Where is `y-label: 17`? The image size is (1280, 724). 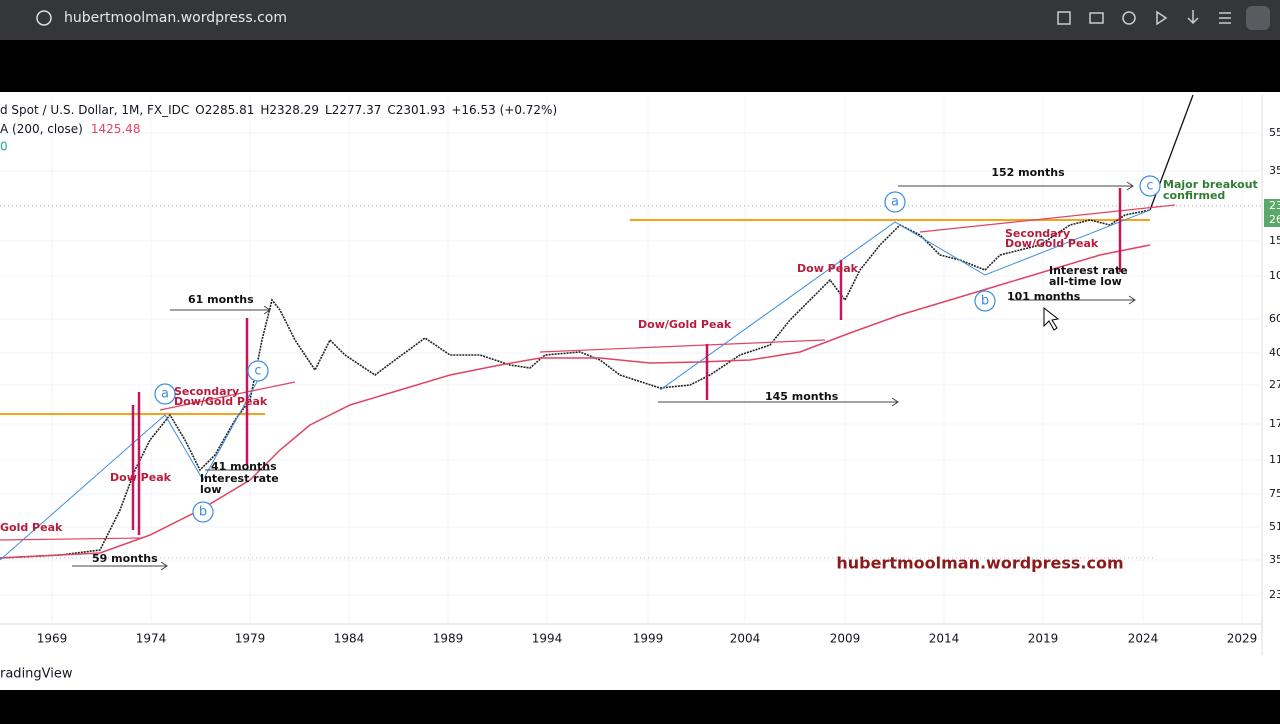
y-label: 17 is located at coordinates (1274, 423).